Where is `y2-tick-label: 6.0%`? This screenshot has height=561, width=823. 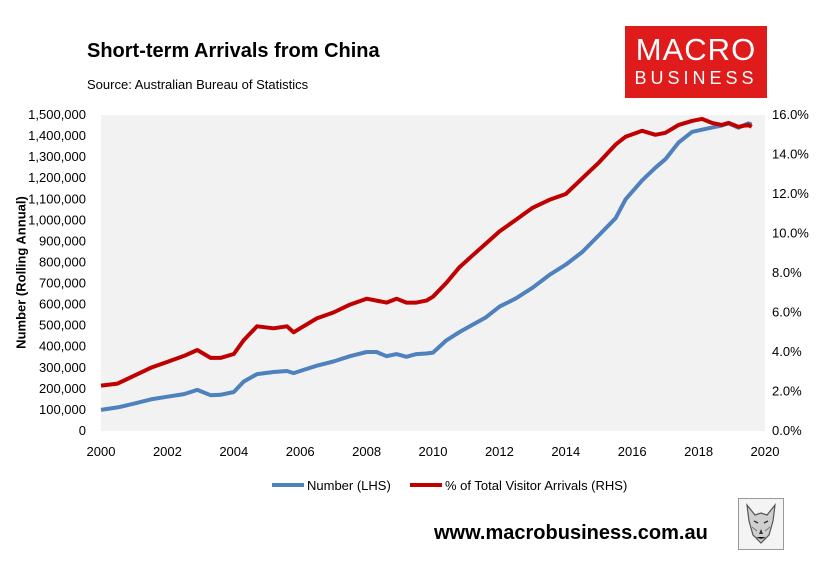
y2-tick-label: 6.0% is located at coordinates (787, 312).